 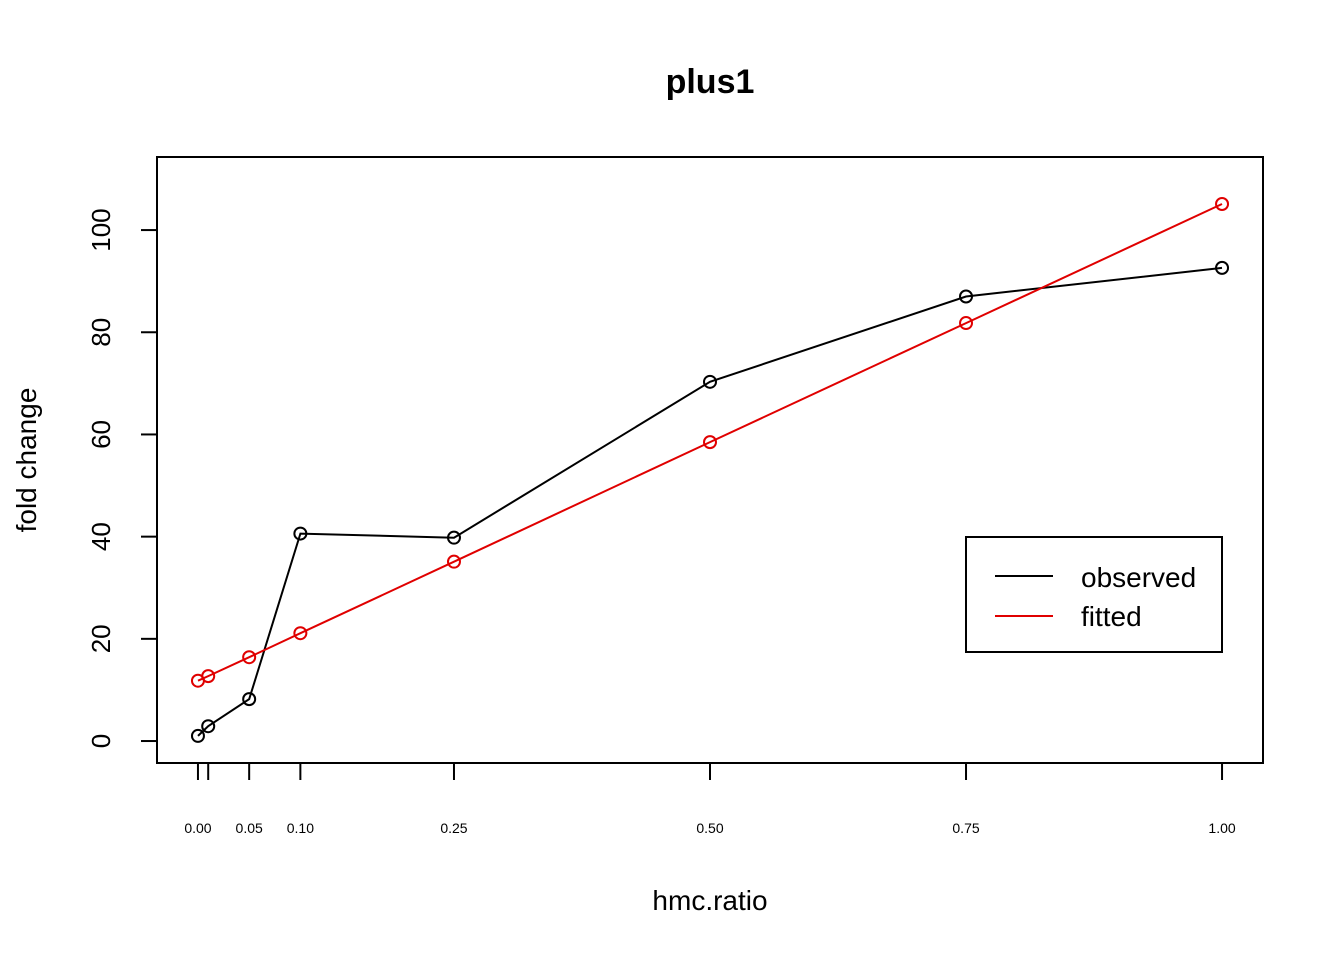 I want to click on x-tick-label: 0.05, so click(x=249, y=828).